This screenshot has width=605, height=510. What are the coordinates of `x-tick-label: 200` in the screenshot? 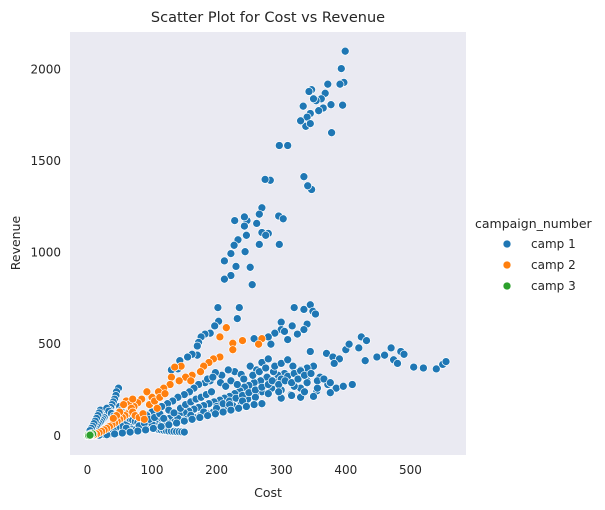 It's located at (216, 470).